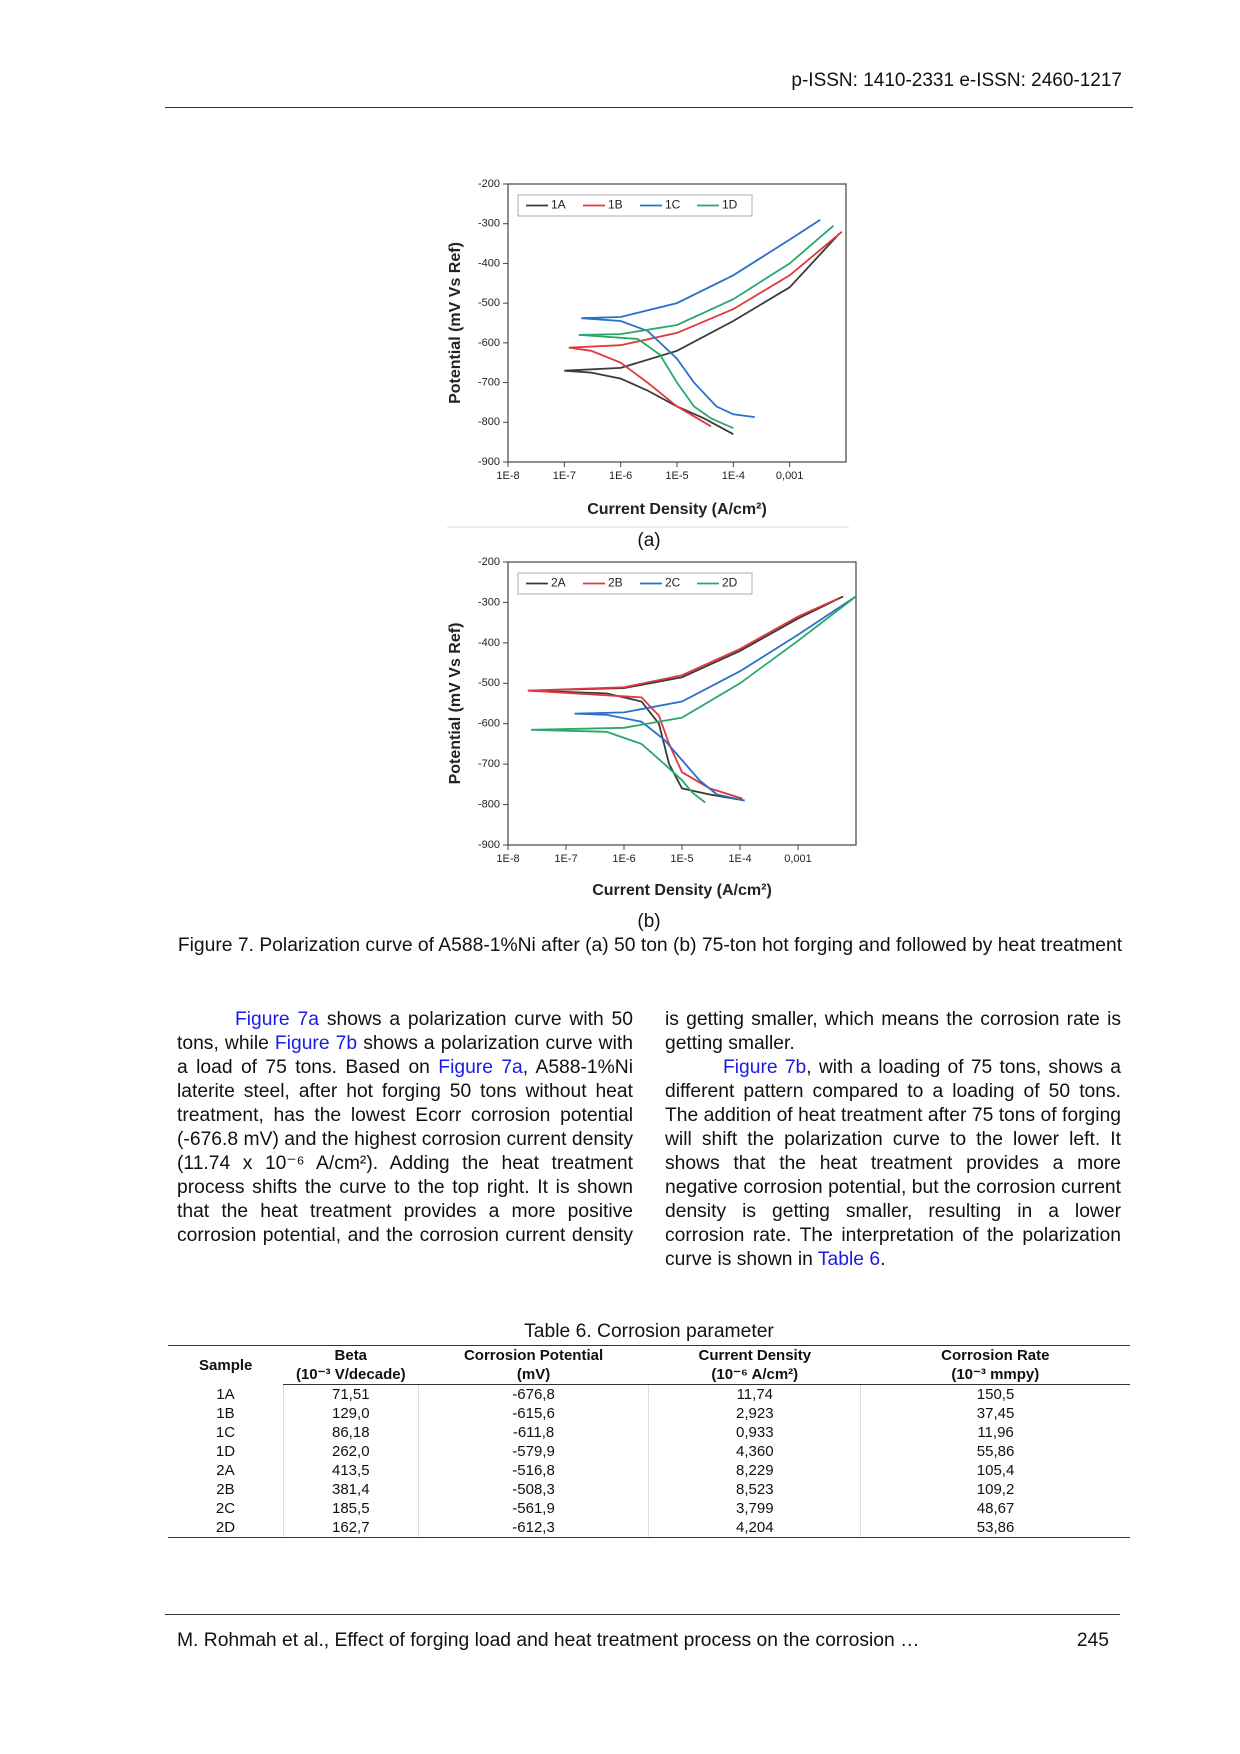 The image size is (1240, 1754). I want to click on table-row: 1C 86,18 -611,8 0,933 11,96, so click(649, 1432).